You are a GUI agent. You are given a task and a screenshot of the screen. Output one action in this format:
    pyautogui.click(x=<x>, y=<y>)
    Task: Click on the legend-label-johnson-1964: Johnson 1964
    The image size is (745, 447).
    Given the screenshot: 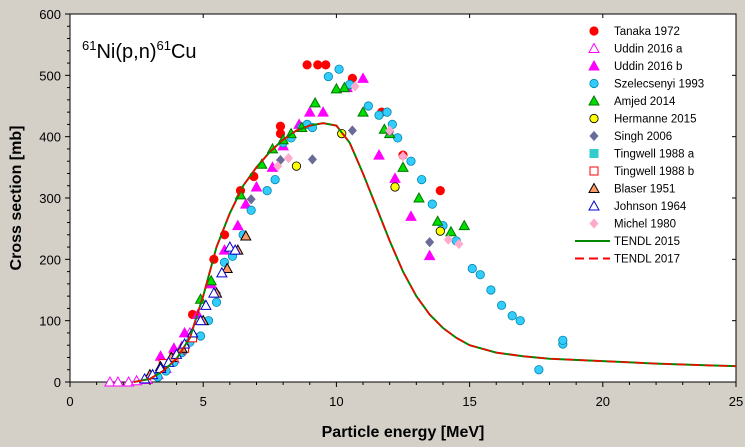 What is the action you would take?
    pyautogui.click(x=650, y=207)
    